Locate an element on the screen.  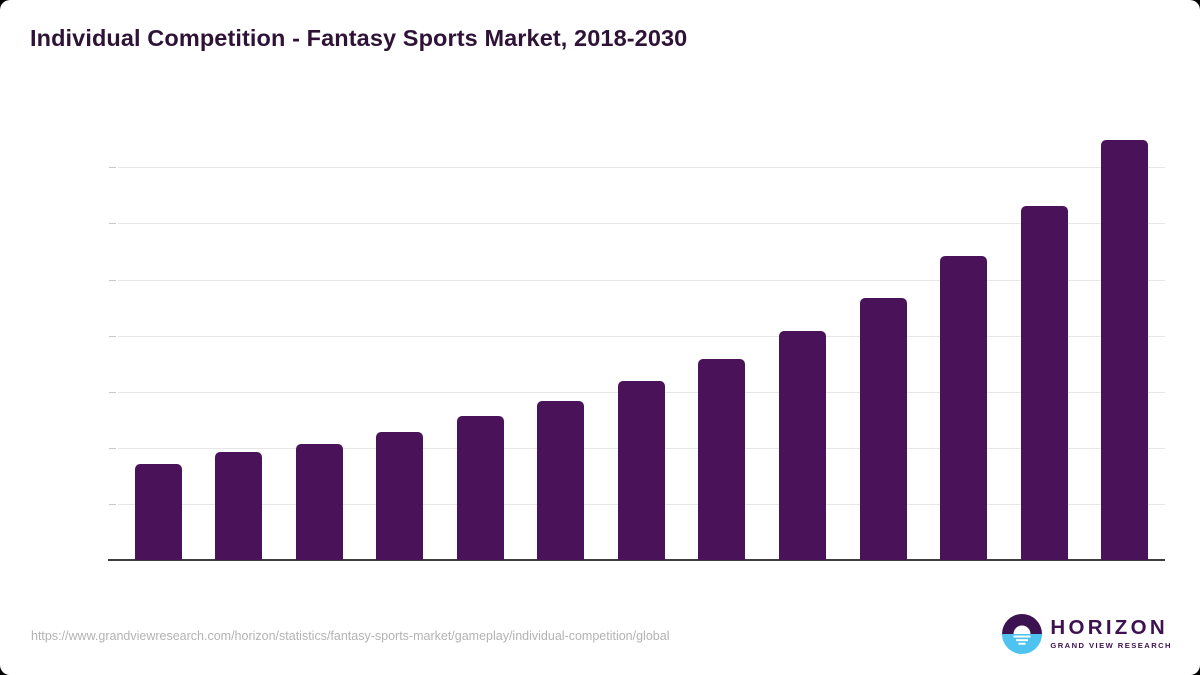
horizon-logo: HORIZON GRAND VIEW RESEARCH is located at coordinates (1087, 634).